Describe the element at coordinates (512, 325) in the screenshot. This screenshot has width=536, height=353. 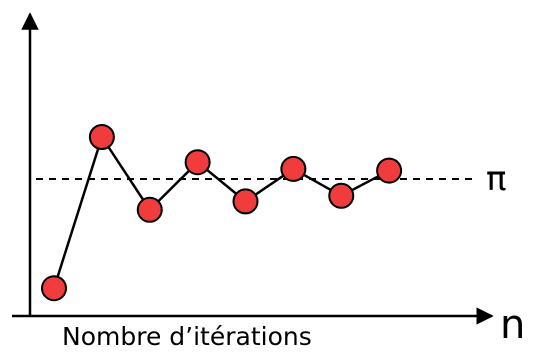
I see `x-axis-symbol: n` at that location.